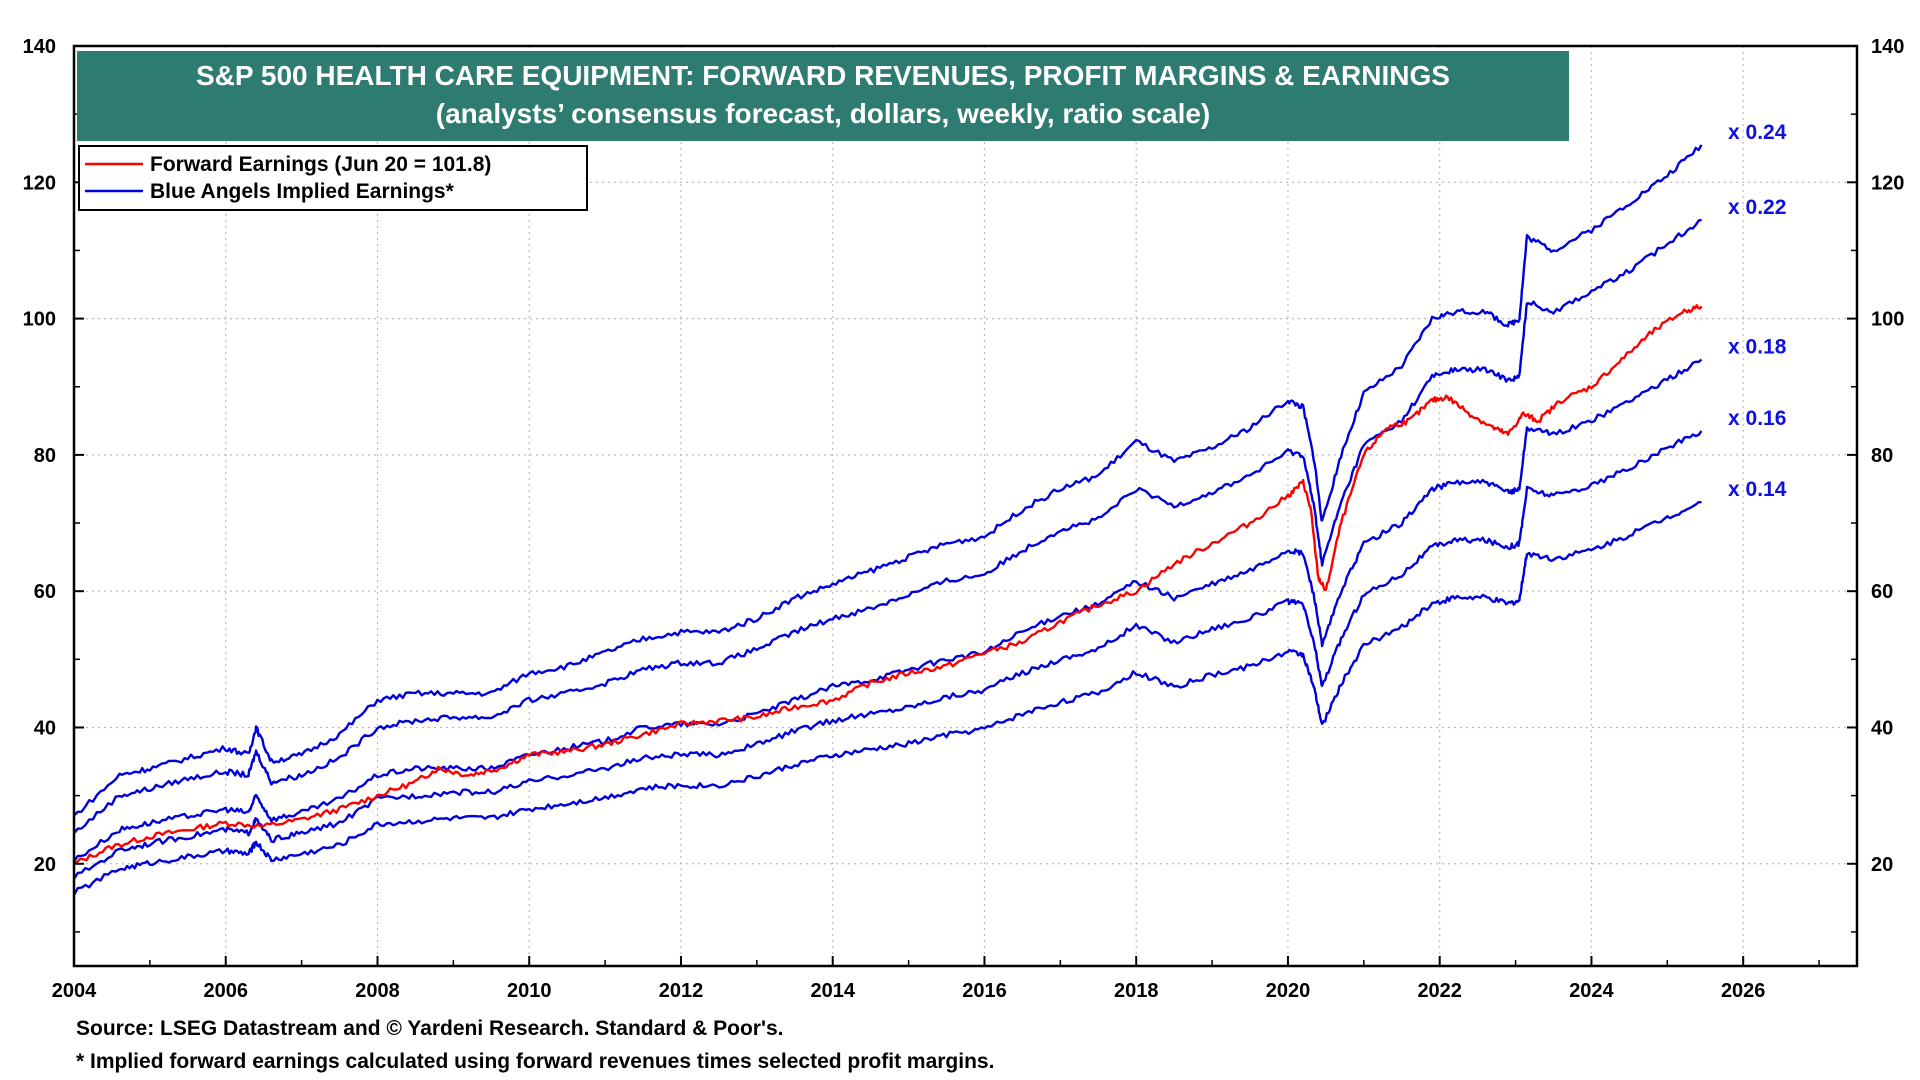 This screenshot has width=1920, height=1080. I want to click on x-tick-label: 2008, so click(377, 991).